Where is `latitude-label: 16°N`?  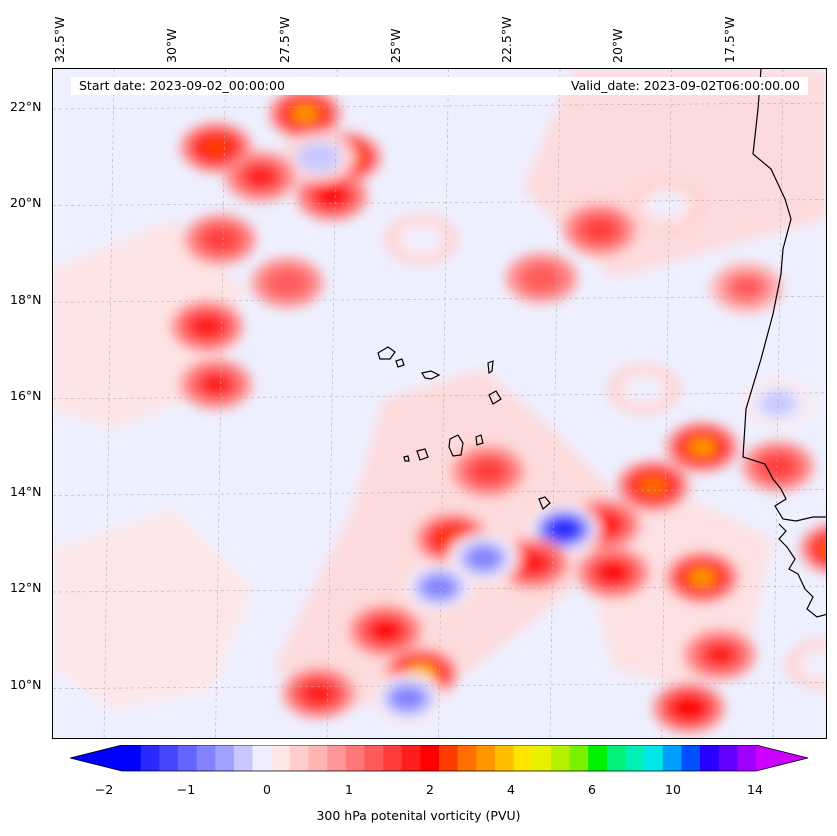
latitude-label: 16°N is located at coordinates (26, 395).